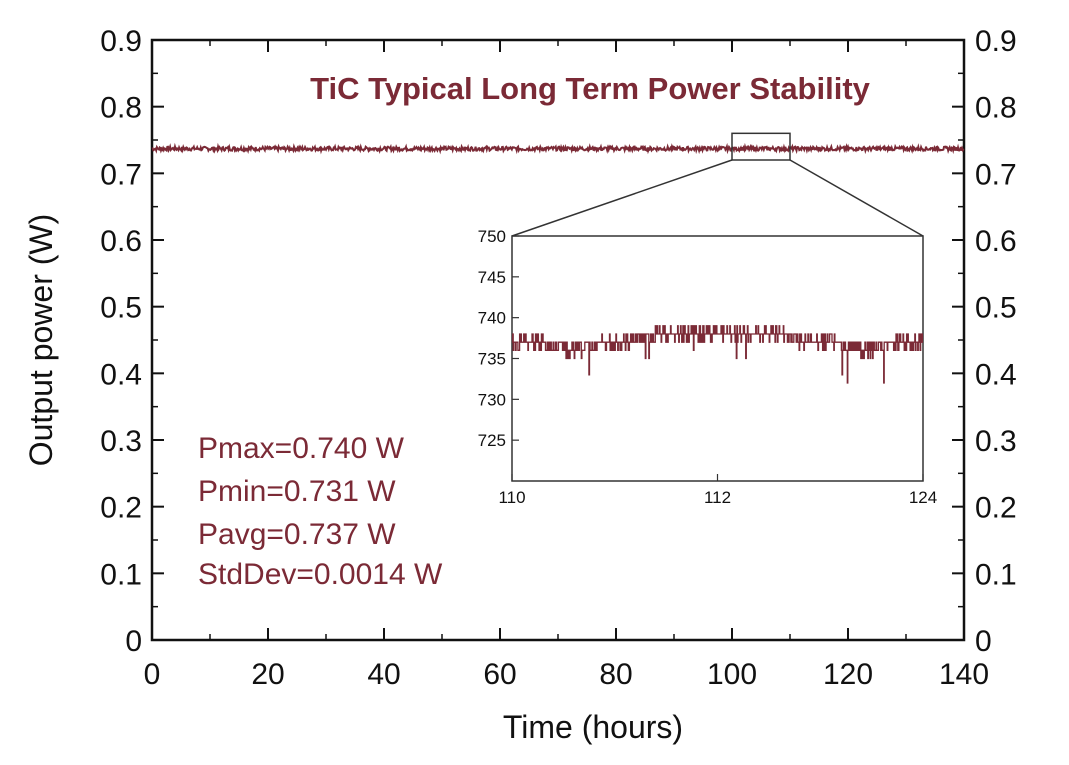 This screenshot has height=765, width=1069. What do you see at coordinates (499, 674) in the screenshot?
I see `x-tick-label: 60` at bounding box center [499, 674].